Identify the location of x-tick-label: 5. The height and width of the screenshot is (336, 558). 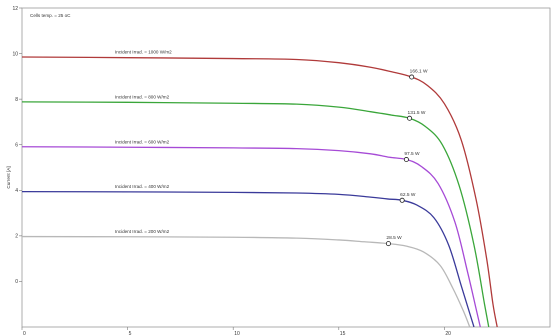
(130, 333).